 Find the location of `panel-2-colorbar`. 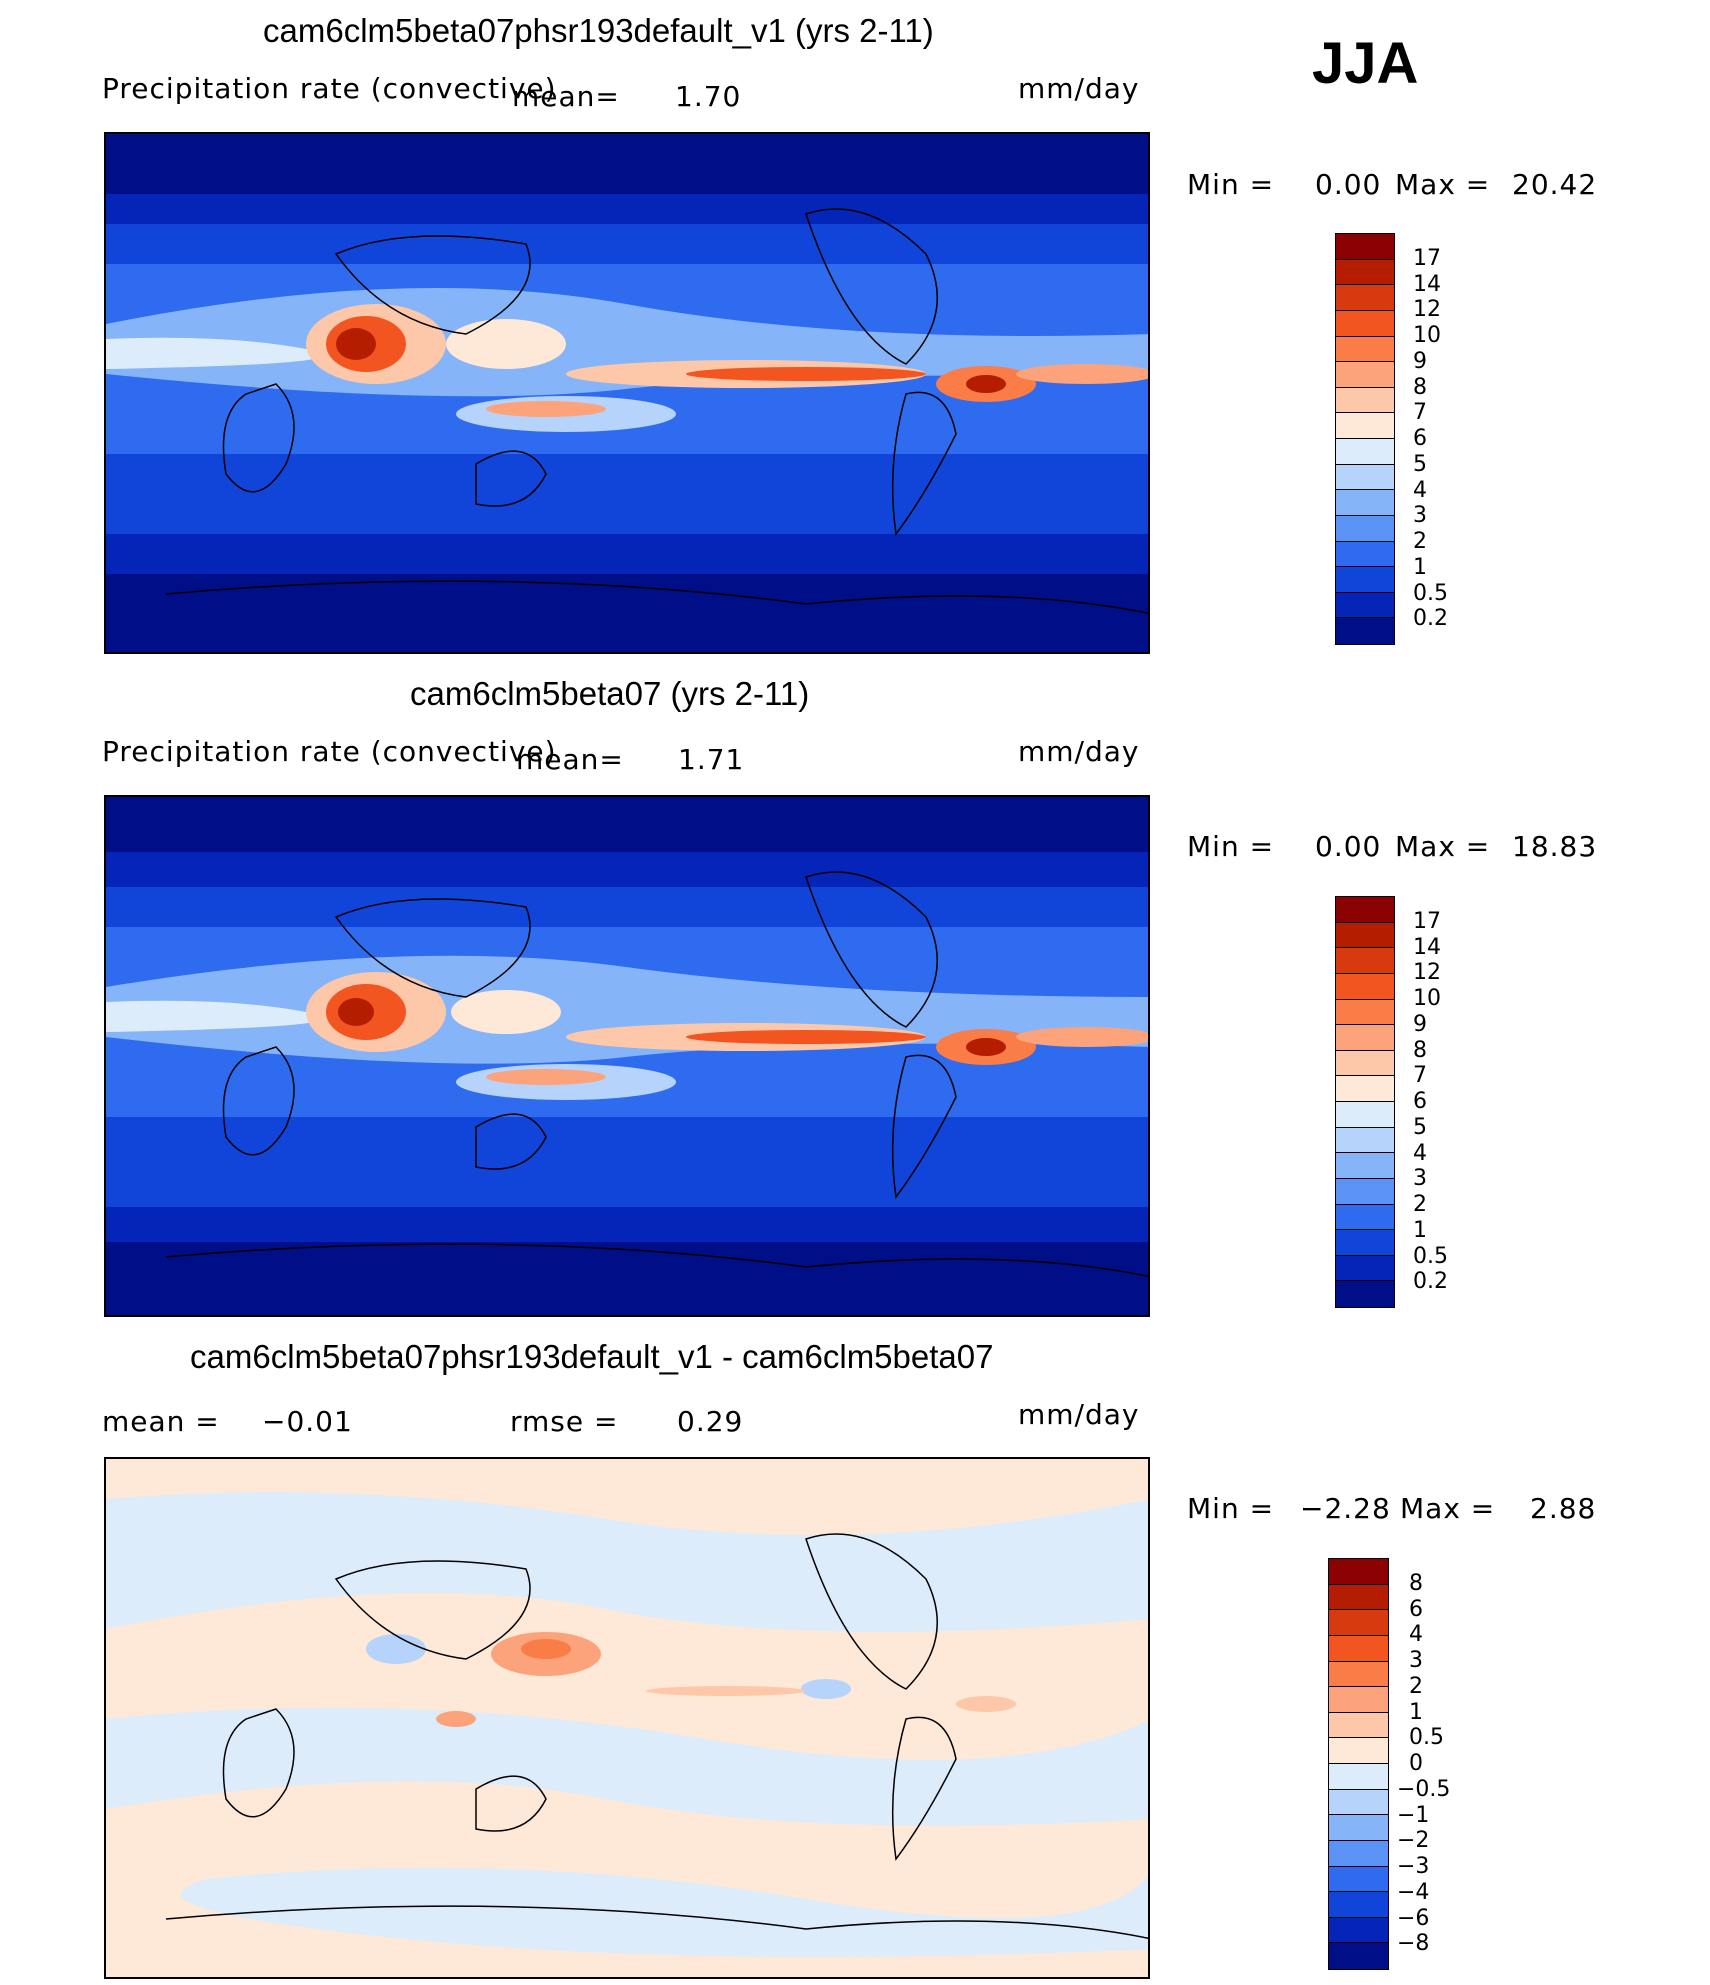

panel-2-colorbar is located at coordinates (1365, 1102).